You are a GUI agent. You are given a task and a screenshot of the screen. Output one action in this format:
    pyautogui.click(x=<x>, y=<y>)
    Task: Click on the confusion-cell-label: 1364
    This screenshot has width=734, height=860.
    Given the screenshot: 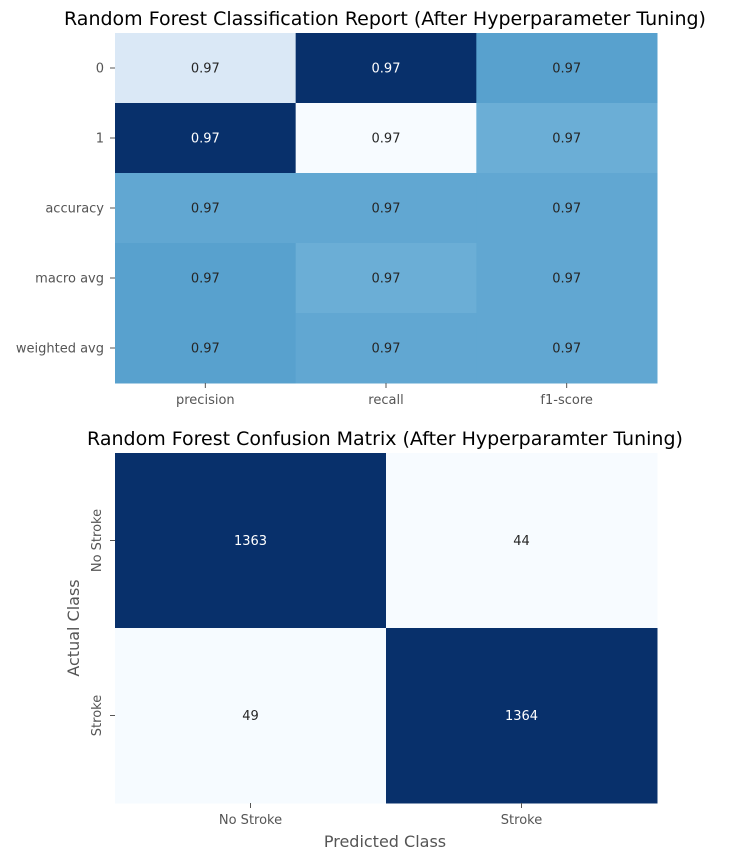 What is the action you would take?
    pyautogui.click(x=521, y=716)
    